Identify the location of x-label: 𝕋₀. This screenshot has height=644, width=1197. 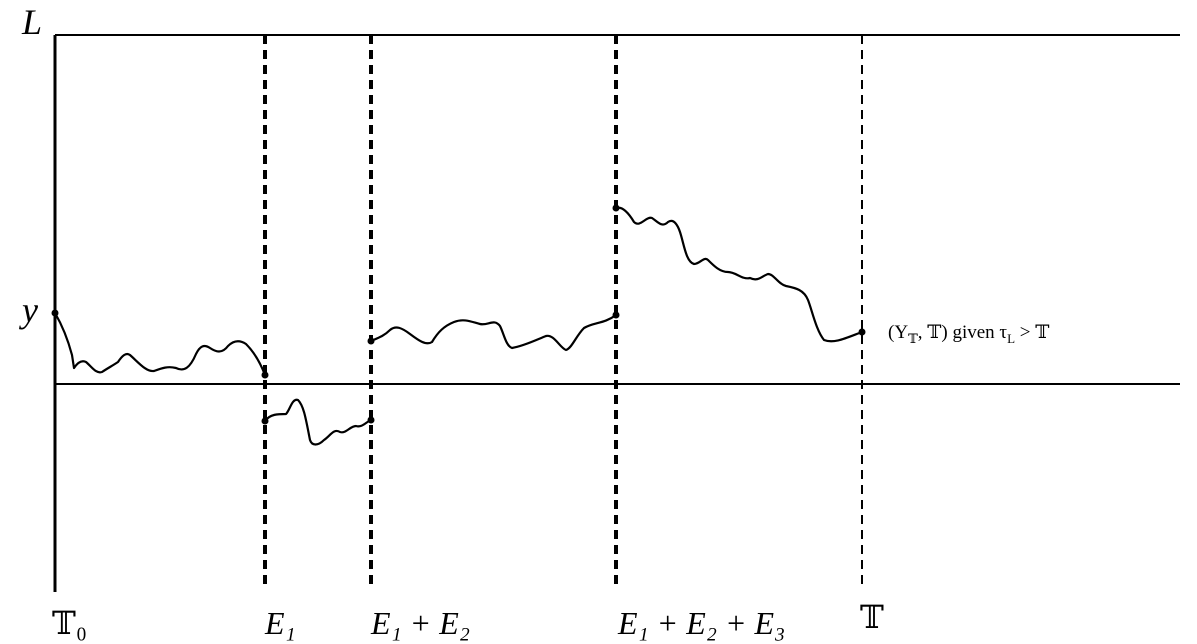
(69, 623).